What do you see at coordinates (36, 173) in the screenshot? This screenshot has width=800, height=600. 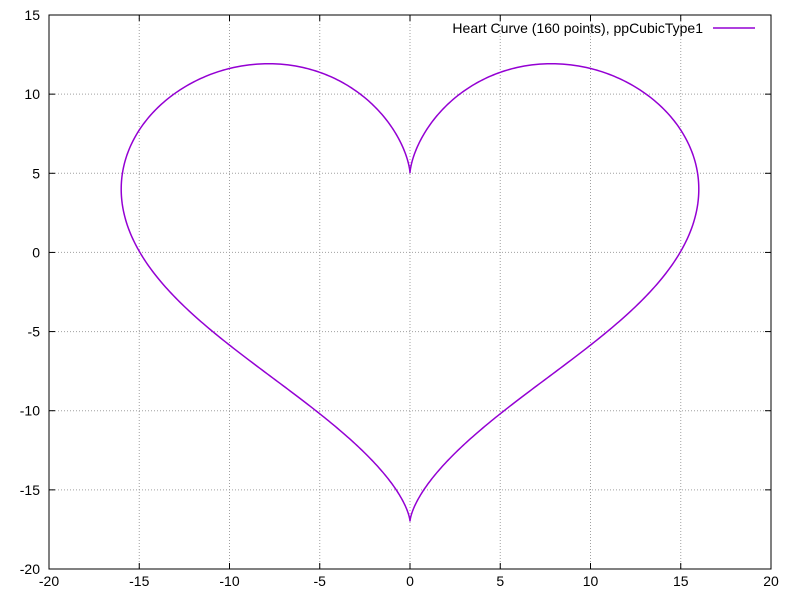 I see `y-tick-label: 5` at bounding box center [36, 173].